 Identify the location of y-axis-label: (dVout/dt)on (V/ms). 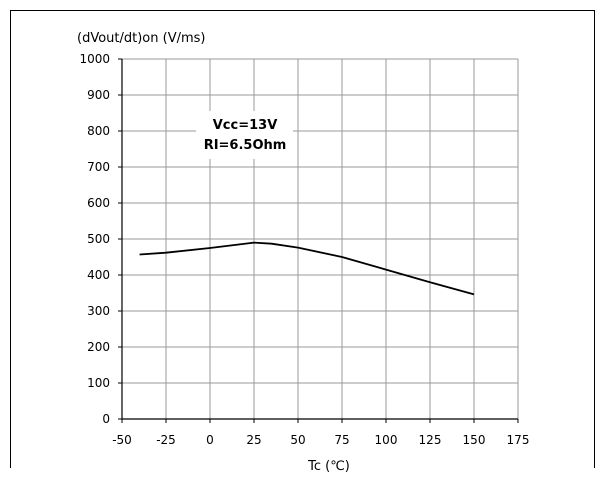
(141, 38).